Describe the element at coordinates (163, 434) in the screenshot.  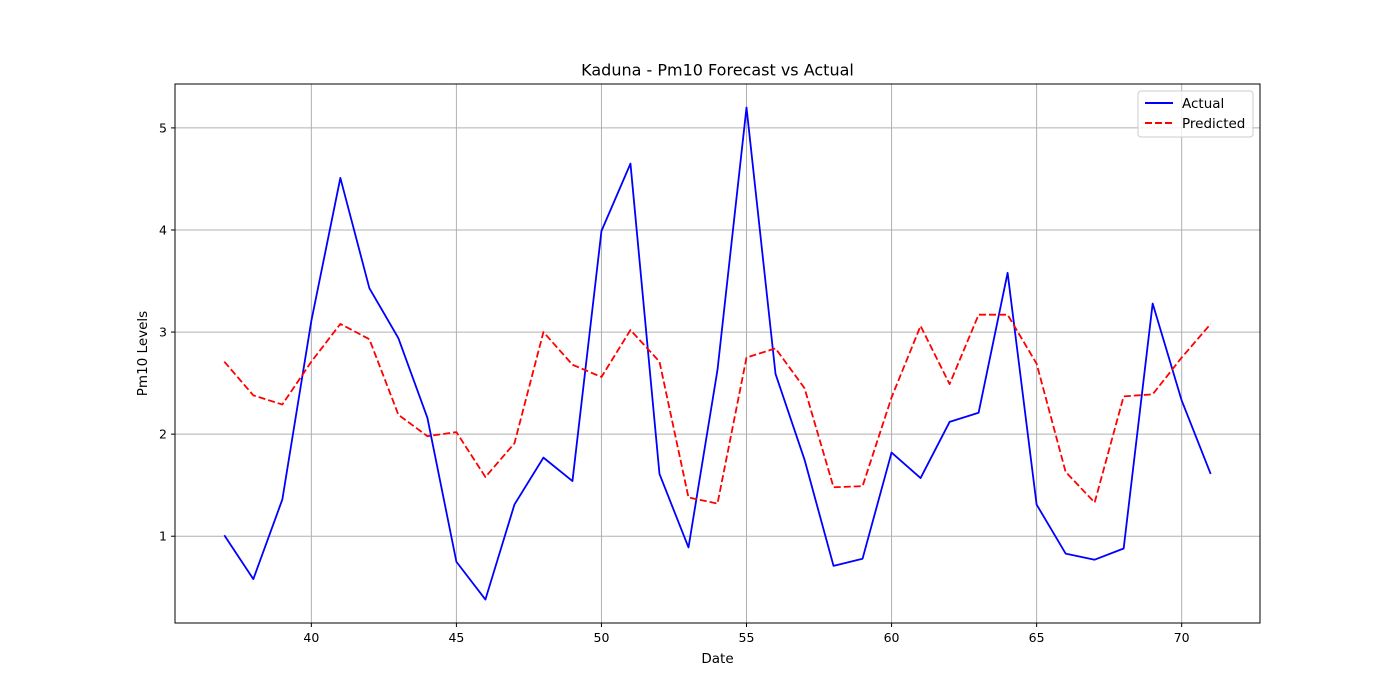
I see `y-tick-label: 2` at that location.